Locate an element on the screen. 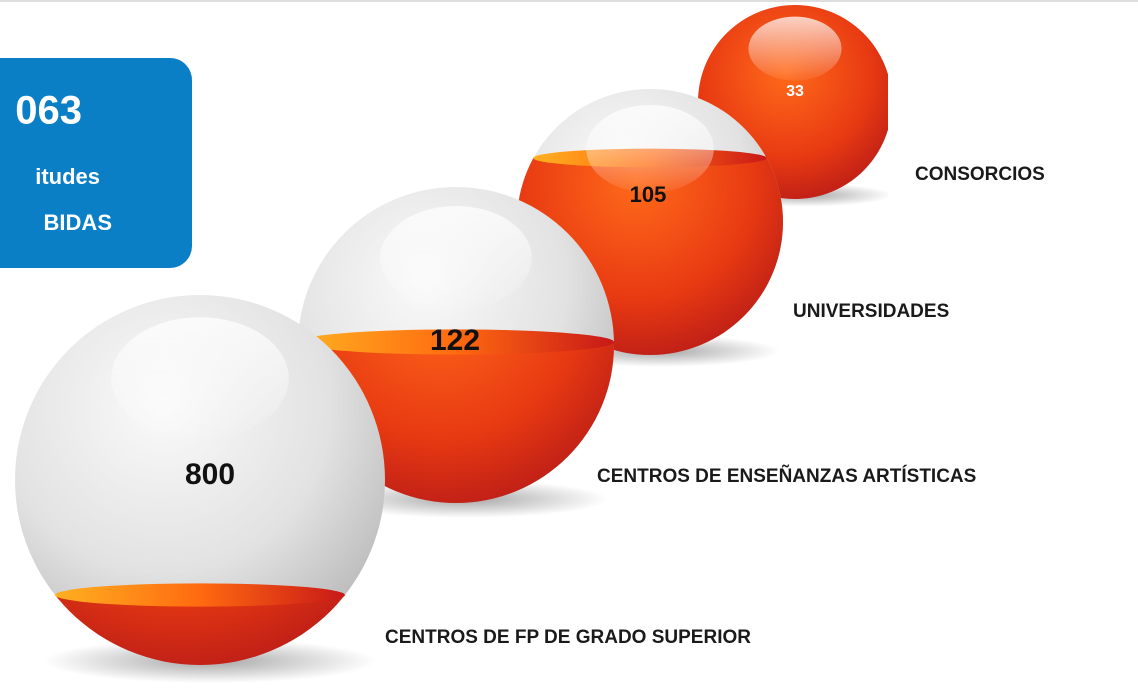  sphere-value: 105 is located at coordinates (648, 194).